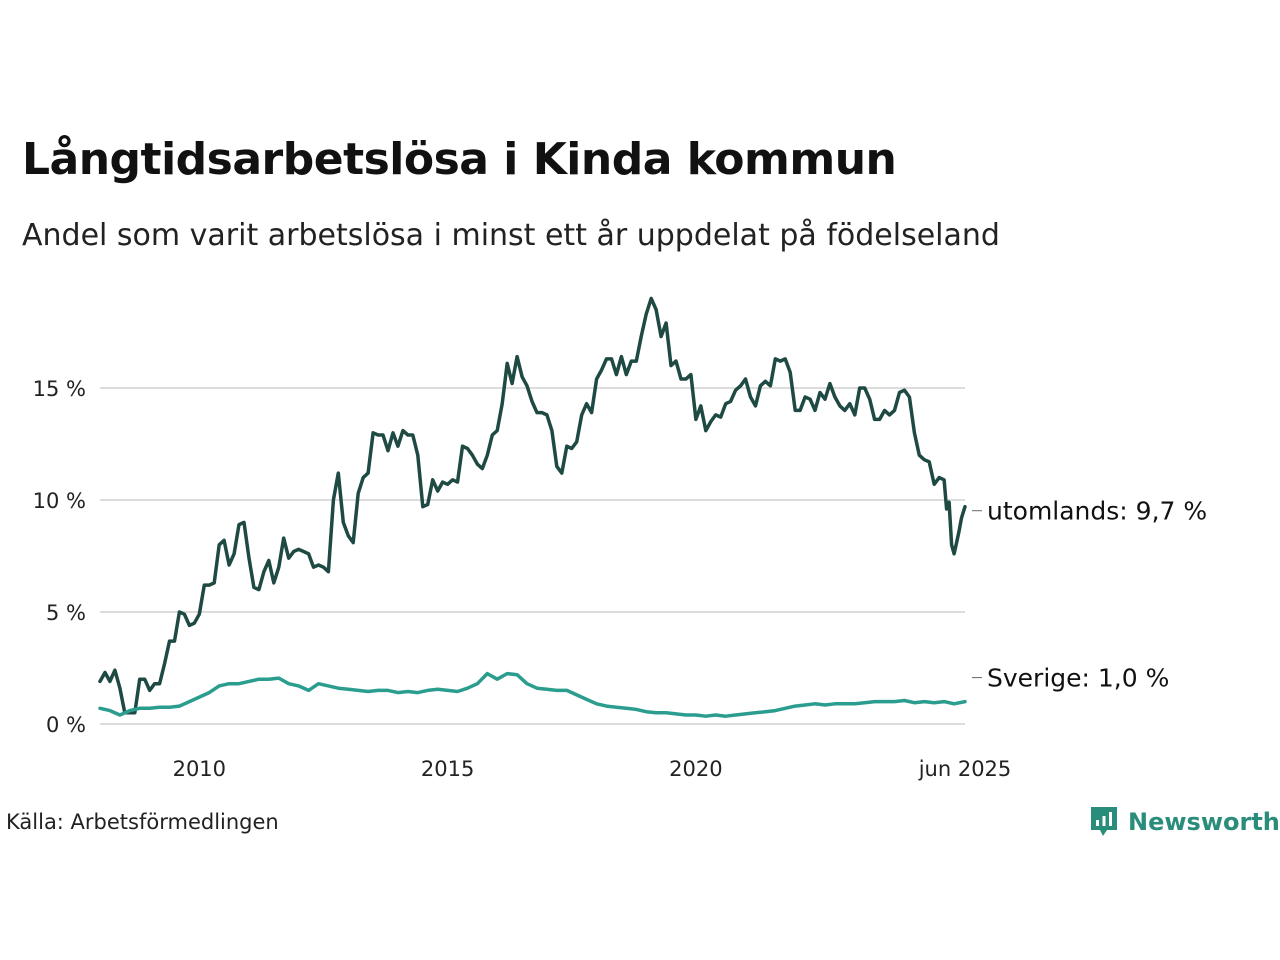 This screenshot has width=1280, height=960. Describe the element at coordinates (592, 769) in the screenshot. I see `x-axis-ticks: 2010 2015 2020 jun 2025` at that location.